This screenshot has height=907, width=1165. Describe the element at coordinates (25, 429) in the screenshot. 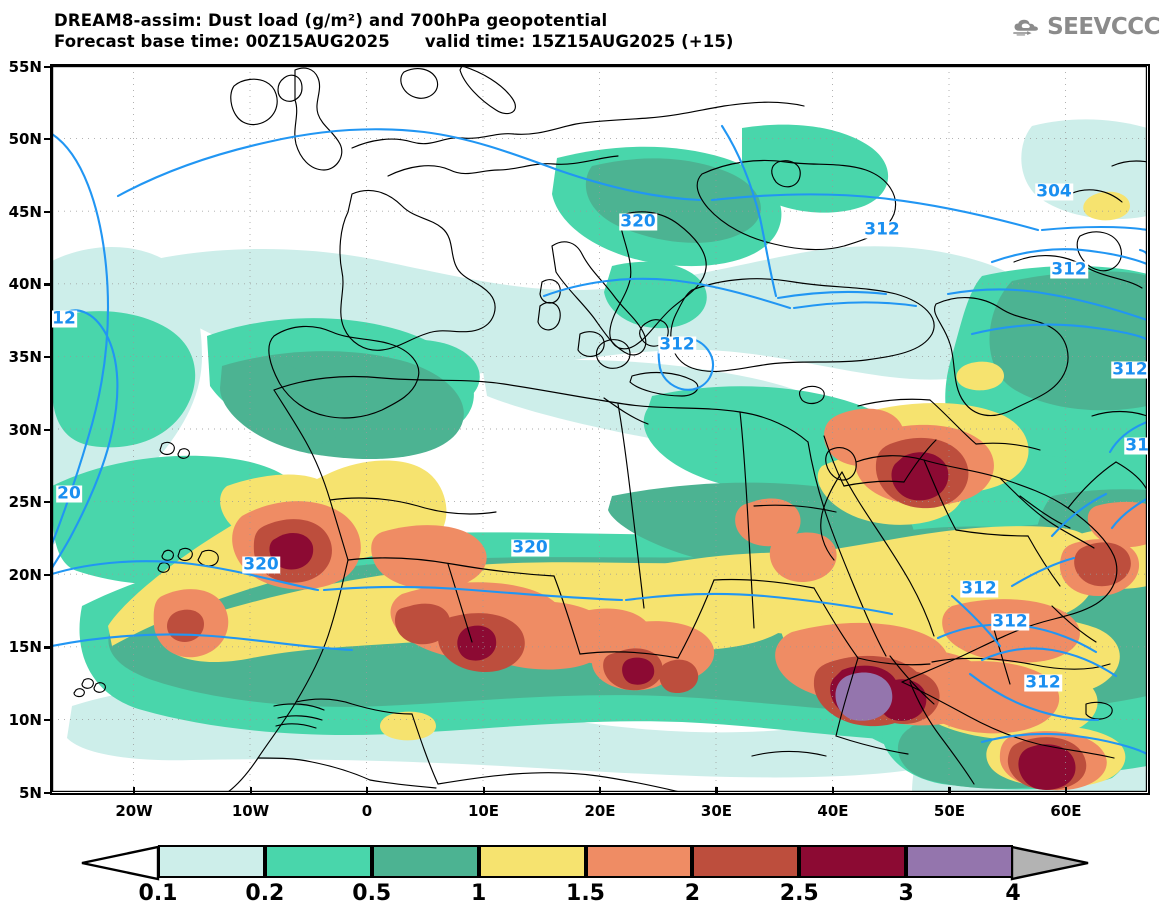

I see `y-tick-label: 30N` at that location.